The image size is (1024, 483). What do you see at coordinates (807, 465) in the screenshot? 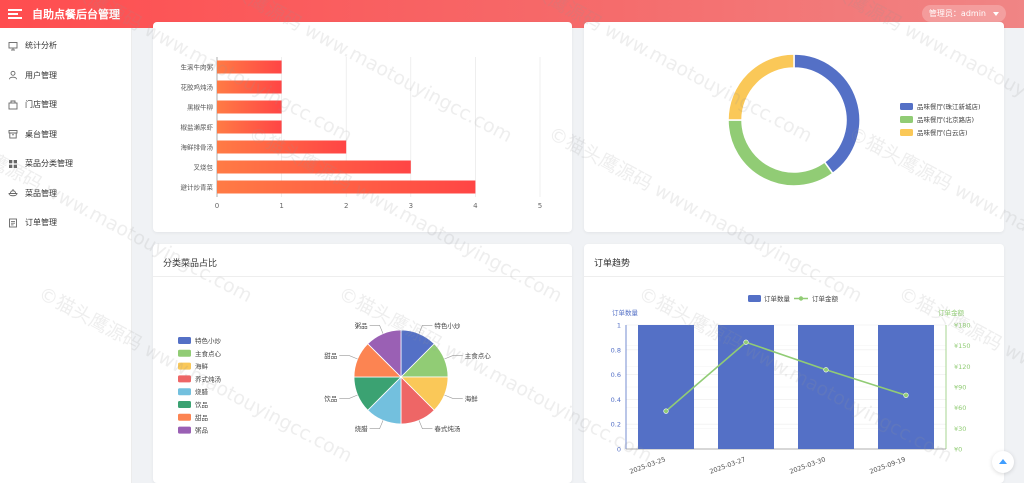
I see `x-tick-label: 2025-03-30` at bounding box center [807, 465].